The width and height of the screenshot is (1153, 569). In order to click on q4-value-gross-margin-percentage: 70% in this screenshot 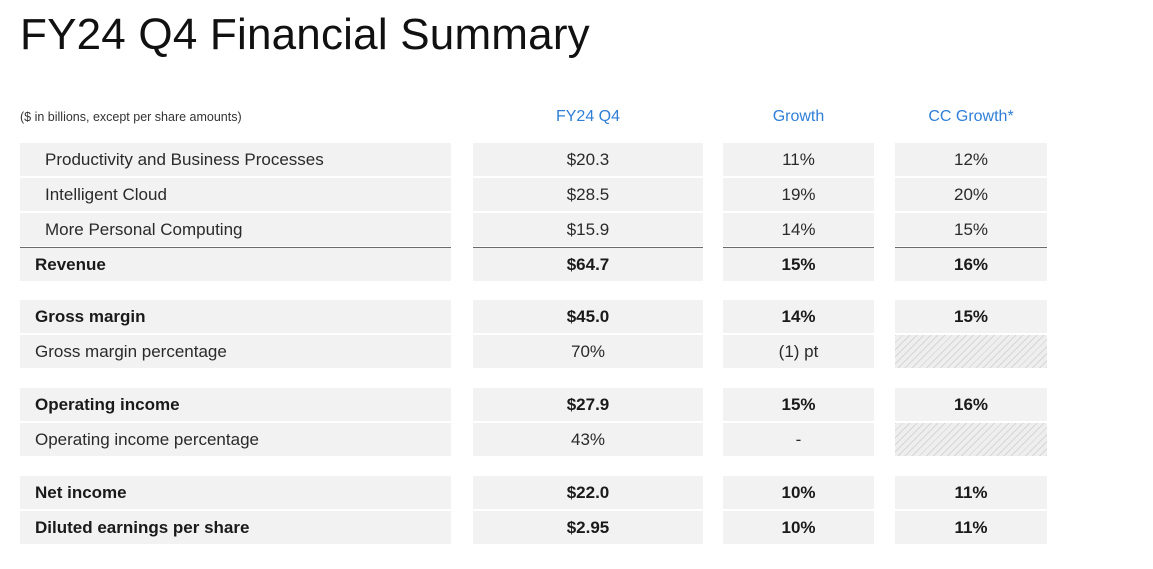, I will do `click(588, 352)`.